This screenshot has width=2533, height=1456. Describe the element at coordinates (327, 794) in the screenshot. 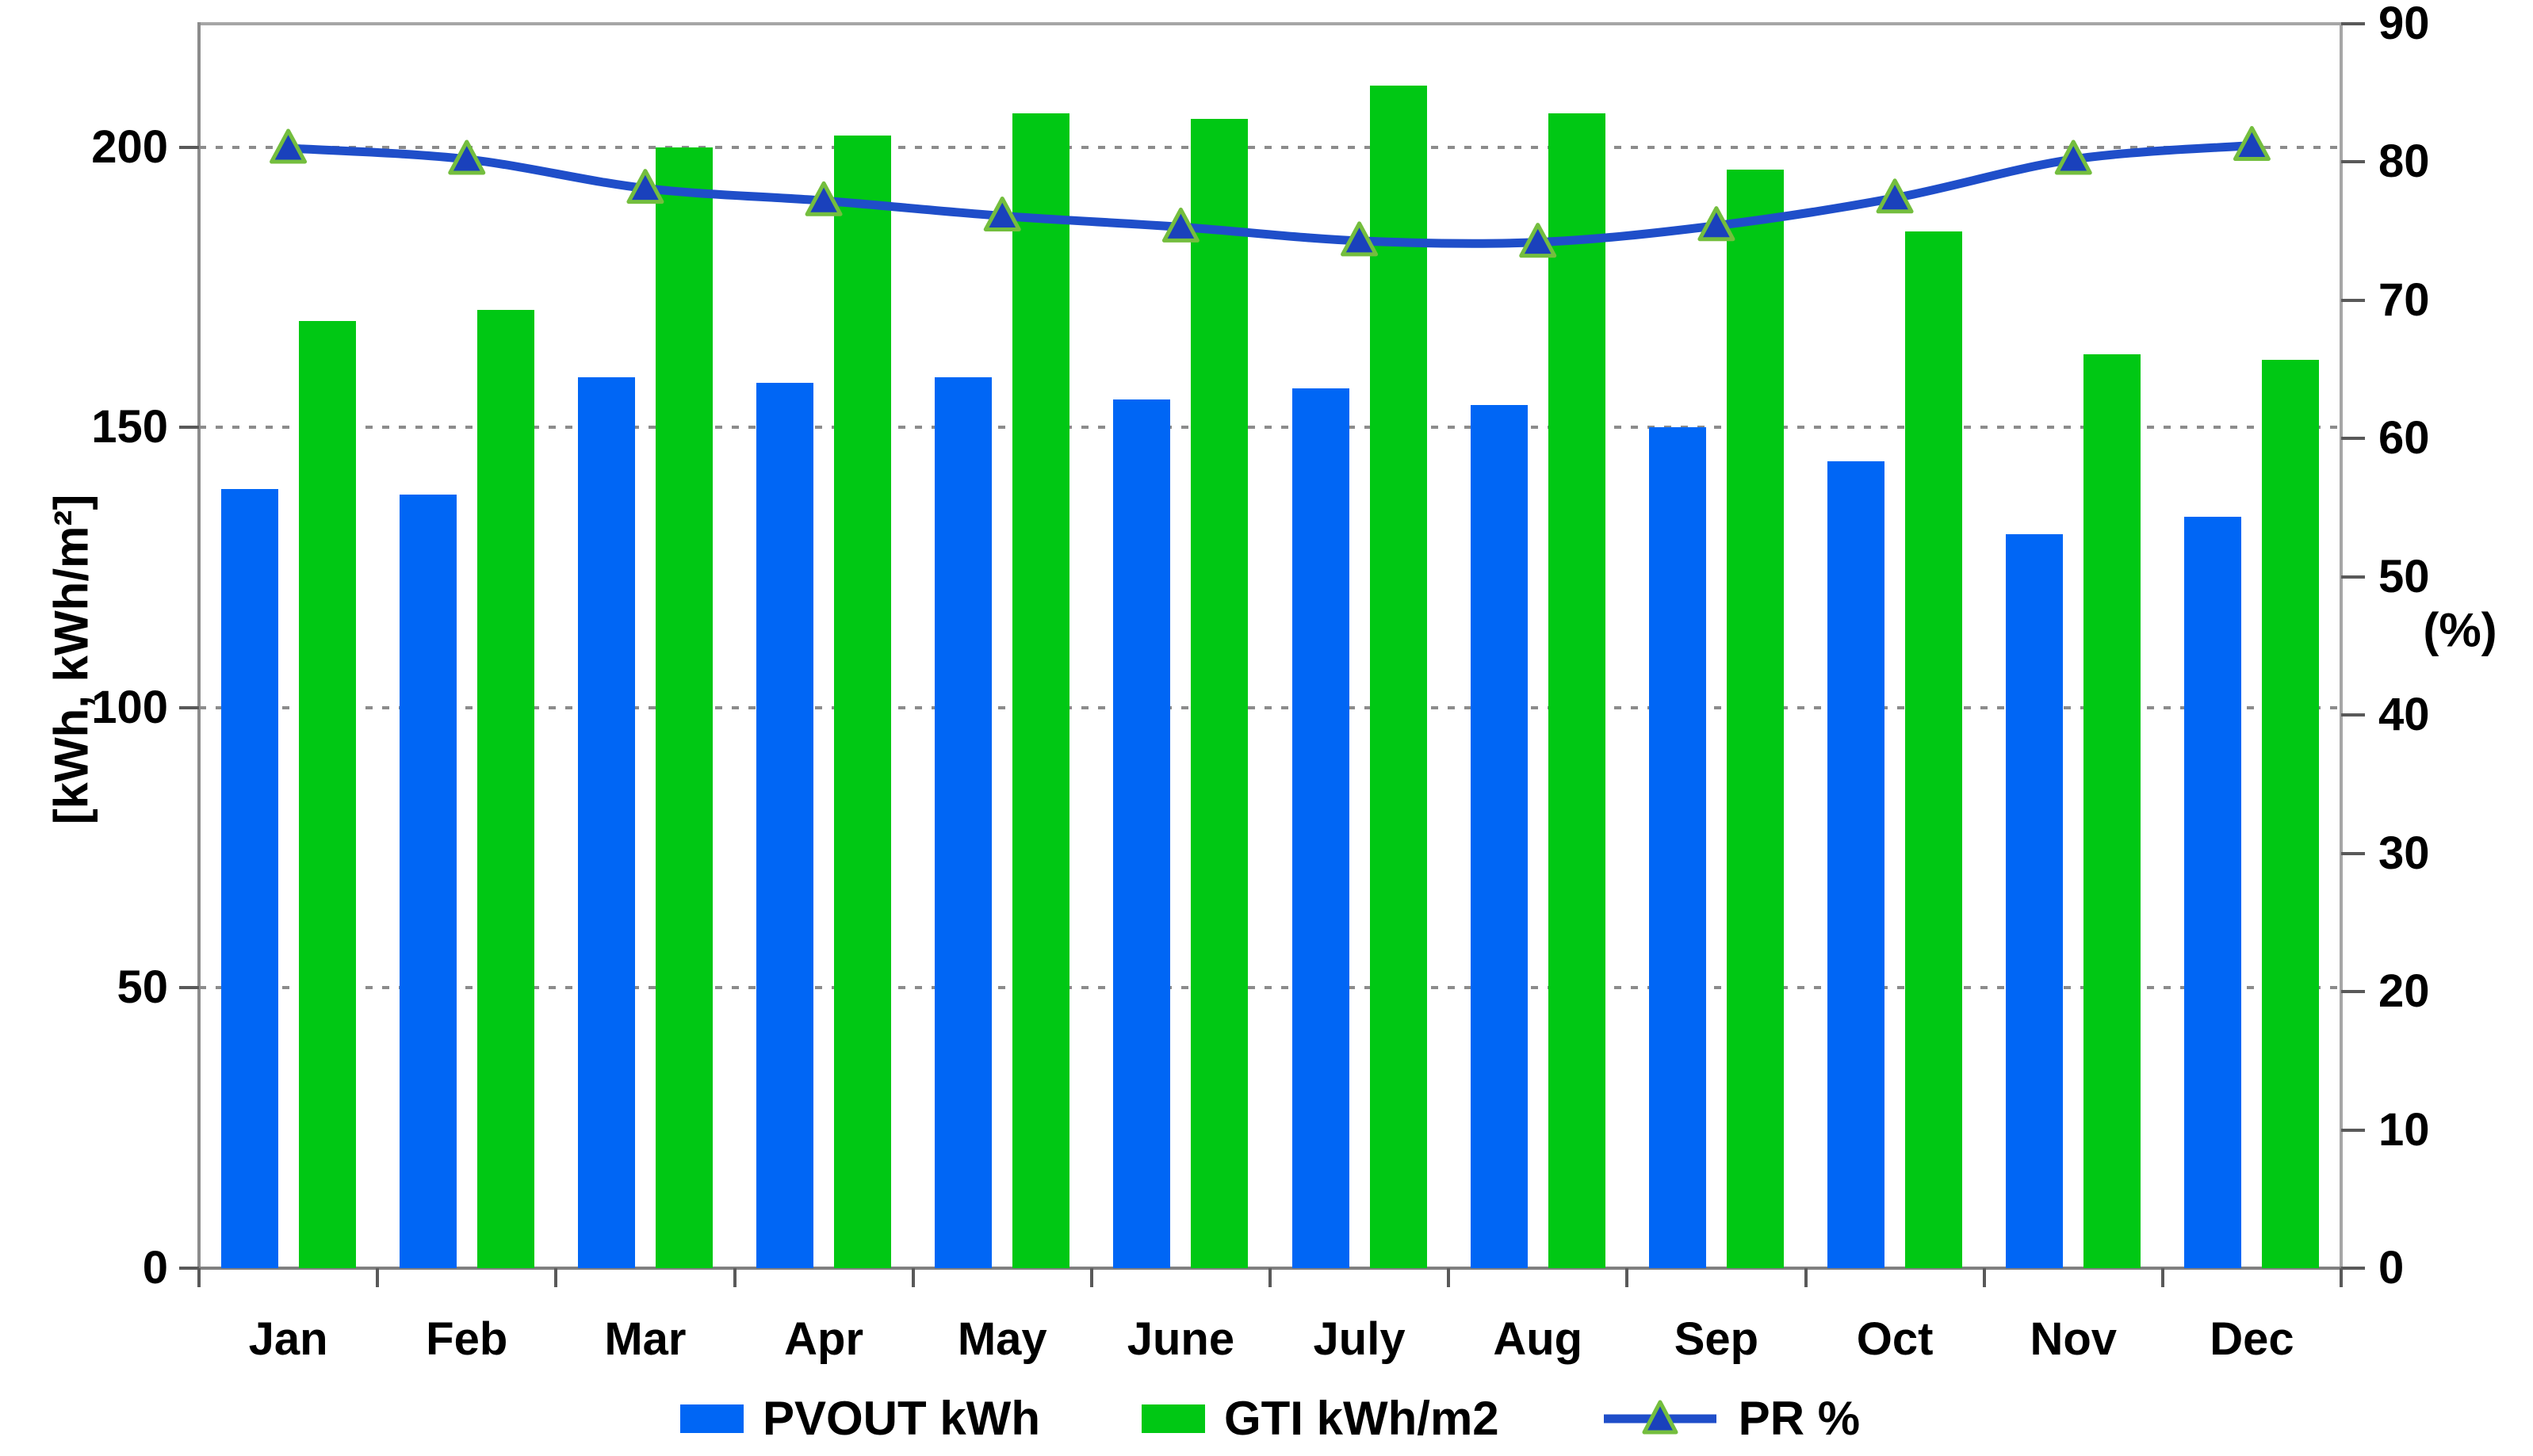

I see `bar-gti-jan` at that location.